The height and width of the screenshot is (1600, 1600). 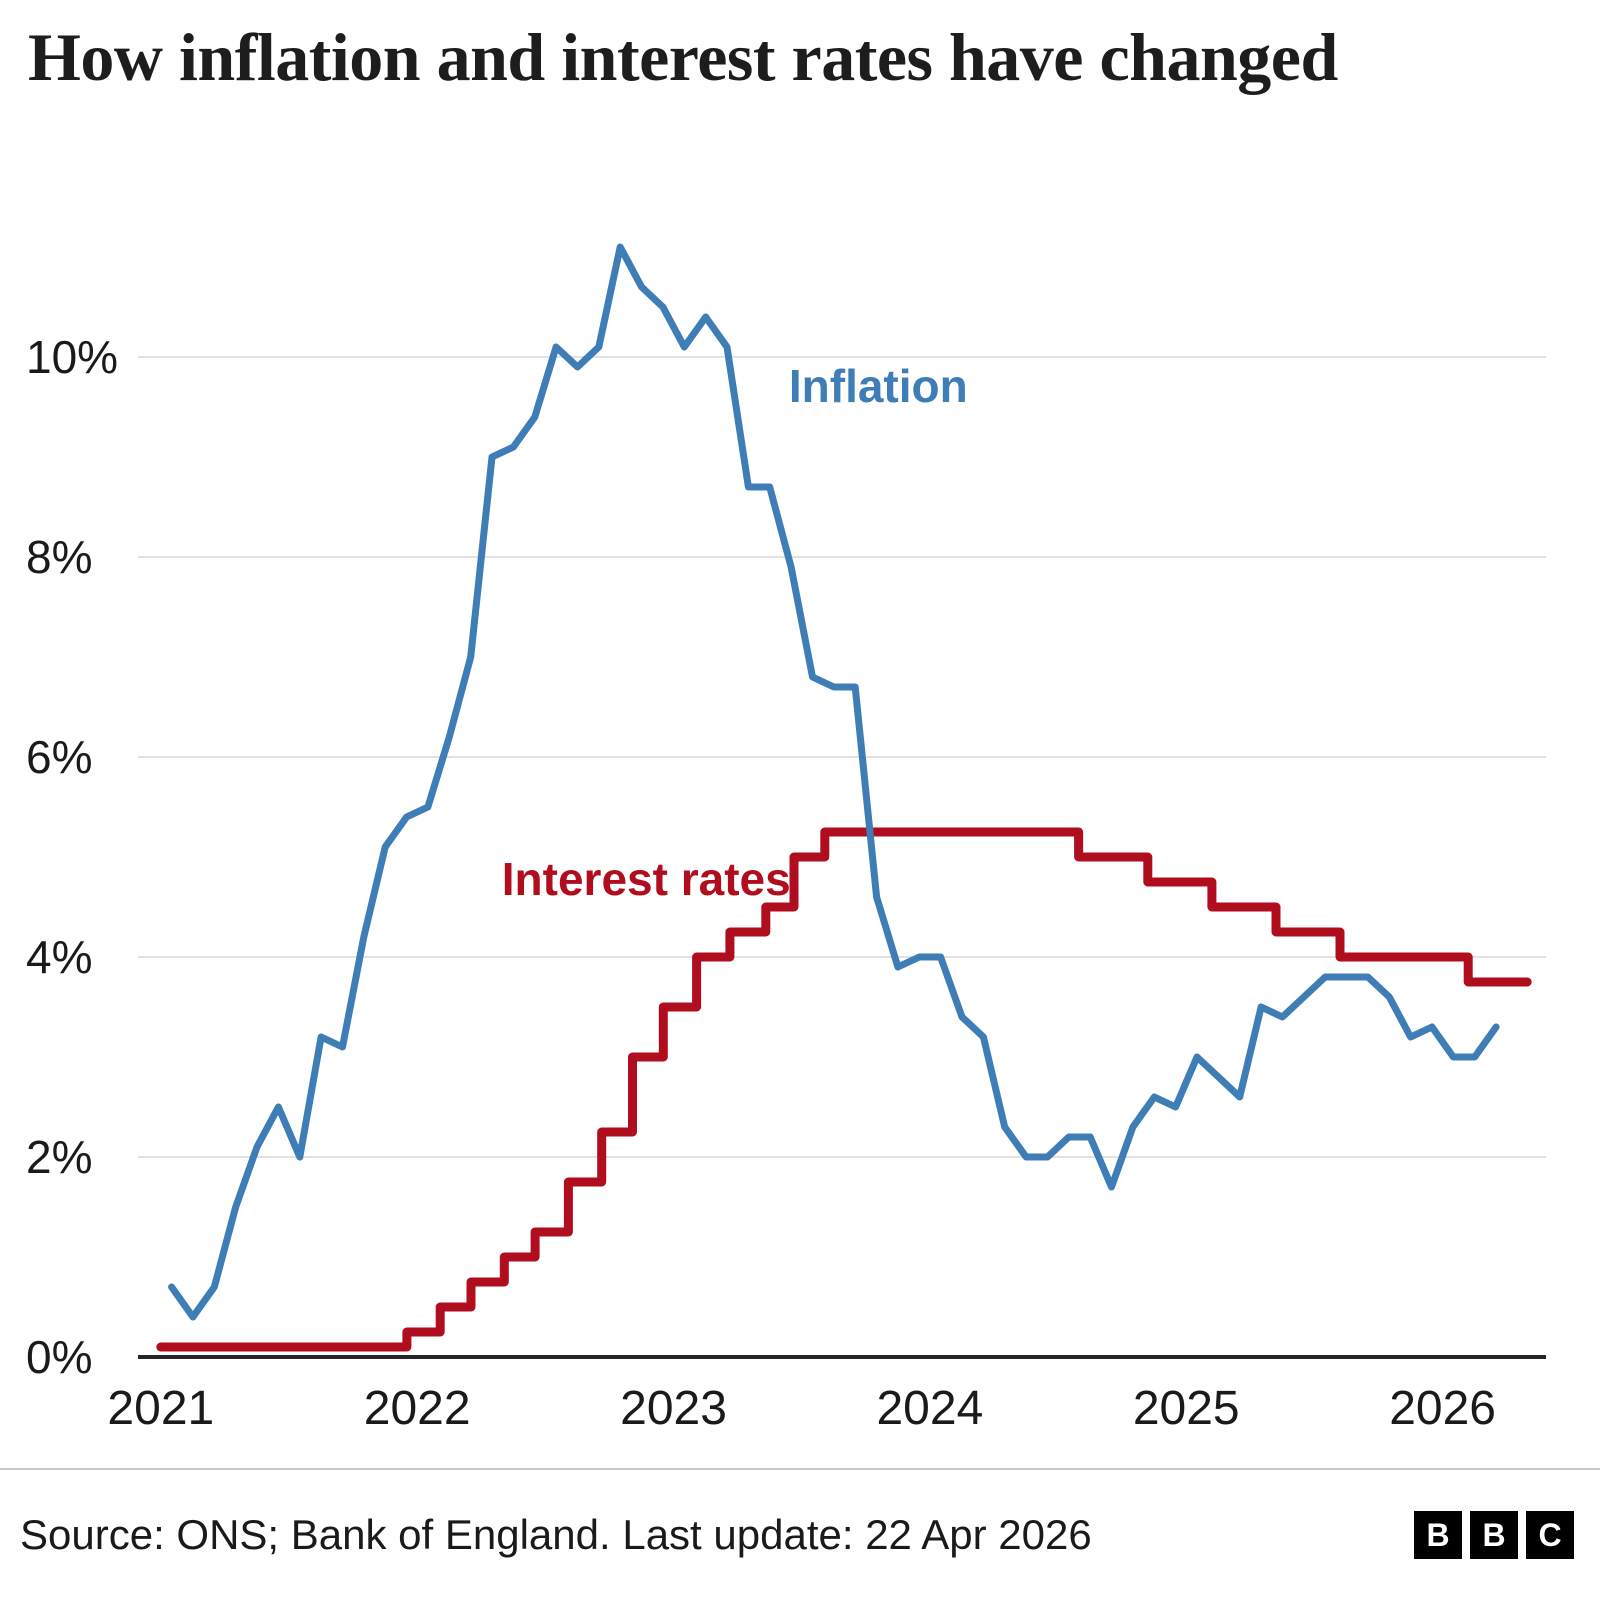 I want to click on bbc-logo-letter-b1: B, so click(x=1438, y=1535).